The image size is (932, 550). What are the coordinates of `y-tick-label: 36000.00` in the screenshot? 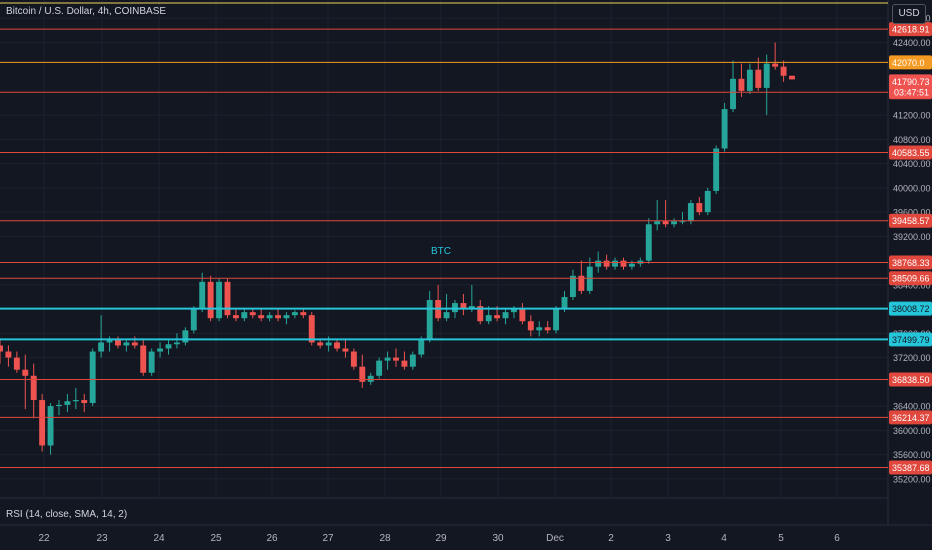 It's located at (912, 431).